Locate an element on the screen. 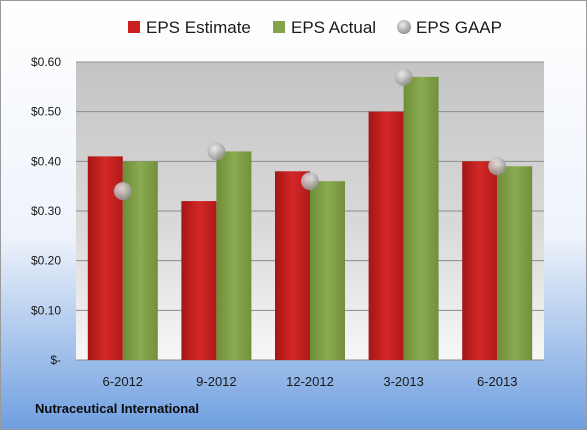 The width and height of the screenshot is (587, 430). y-tick-label: $0.20 is located at coordinates (46, 261).